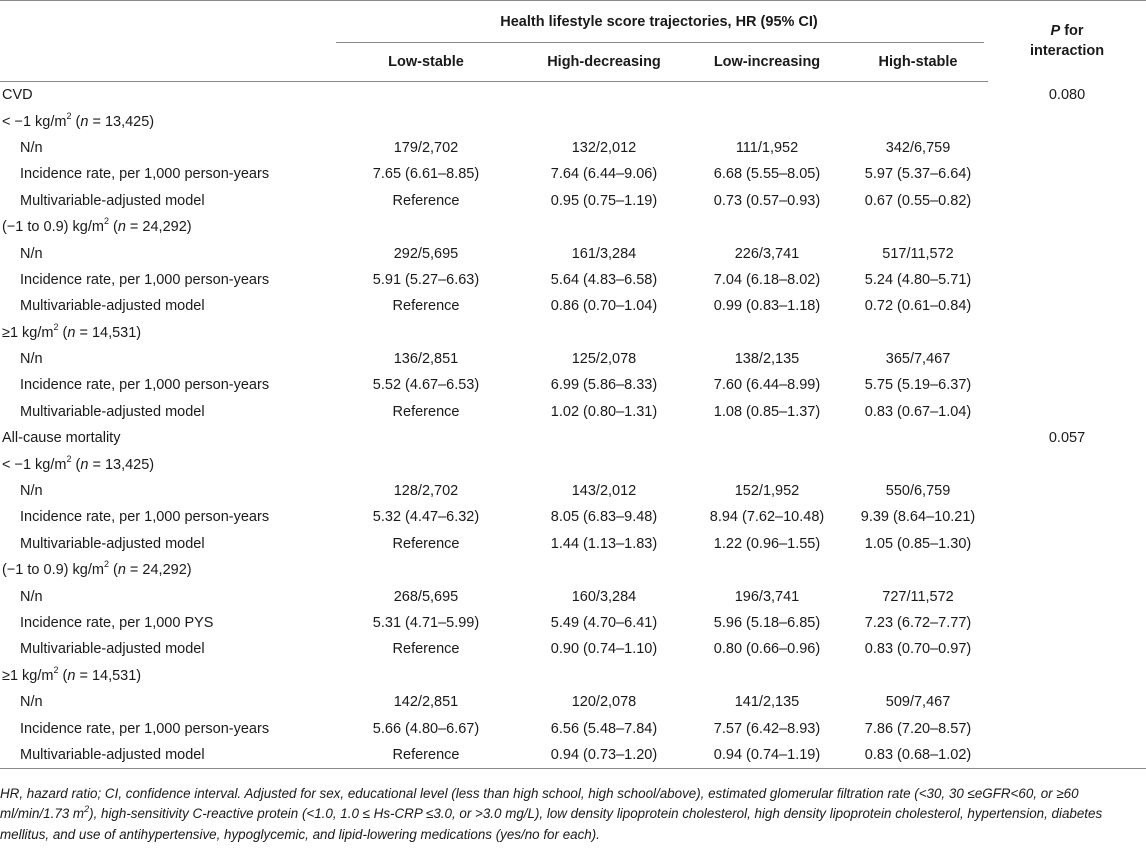  Describe the element at coordinates (918, 491) in the screenshot. I see `value-cell: 550/6,759` at that location.